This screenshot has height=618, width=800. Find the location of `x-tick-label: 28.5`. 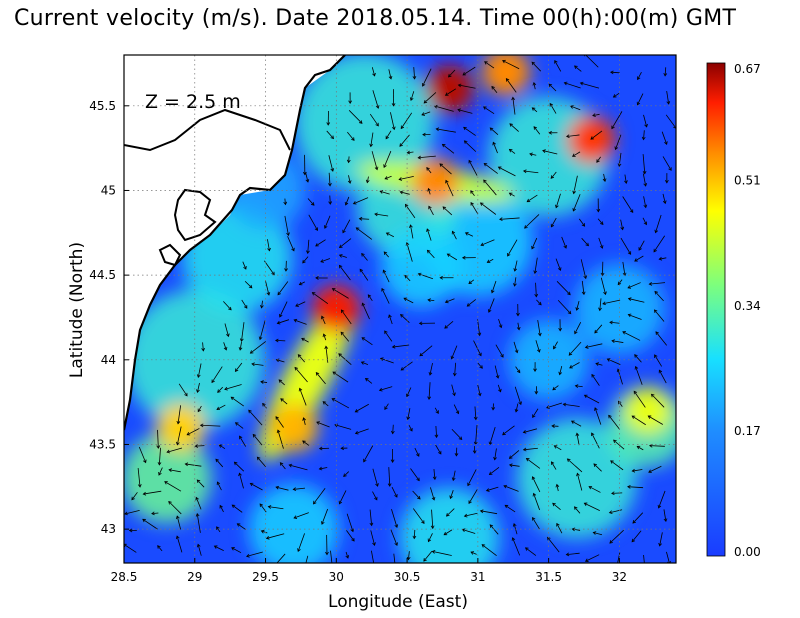

x-tick-label: 28.5 is located at coordinates (124, 577).